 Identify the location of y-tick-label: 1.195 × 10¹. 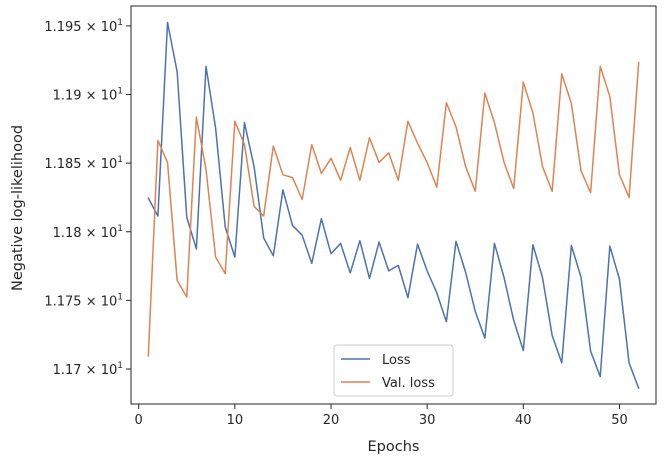
(83, 26).